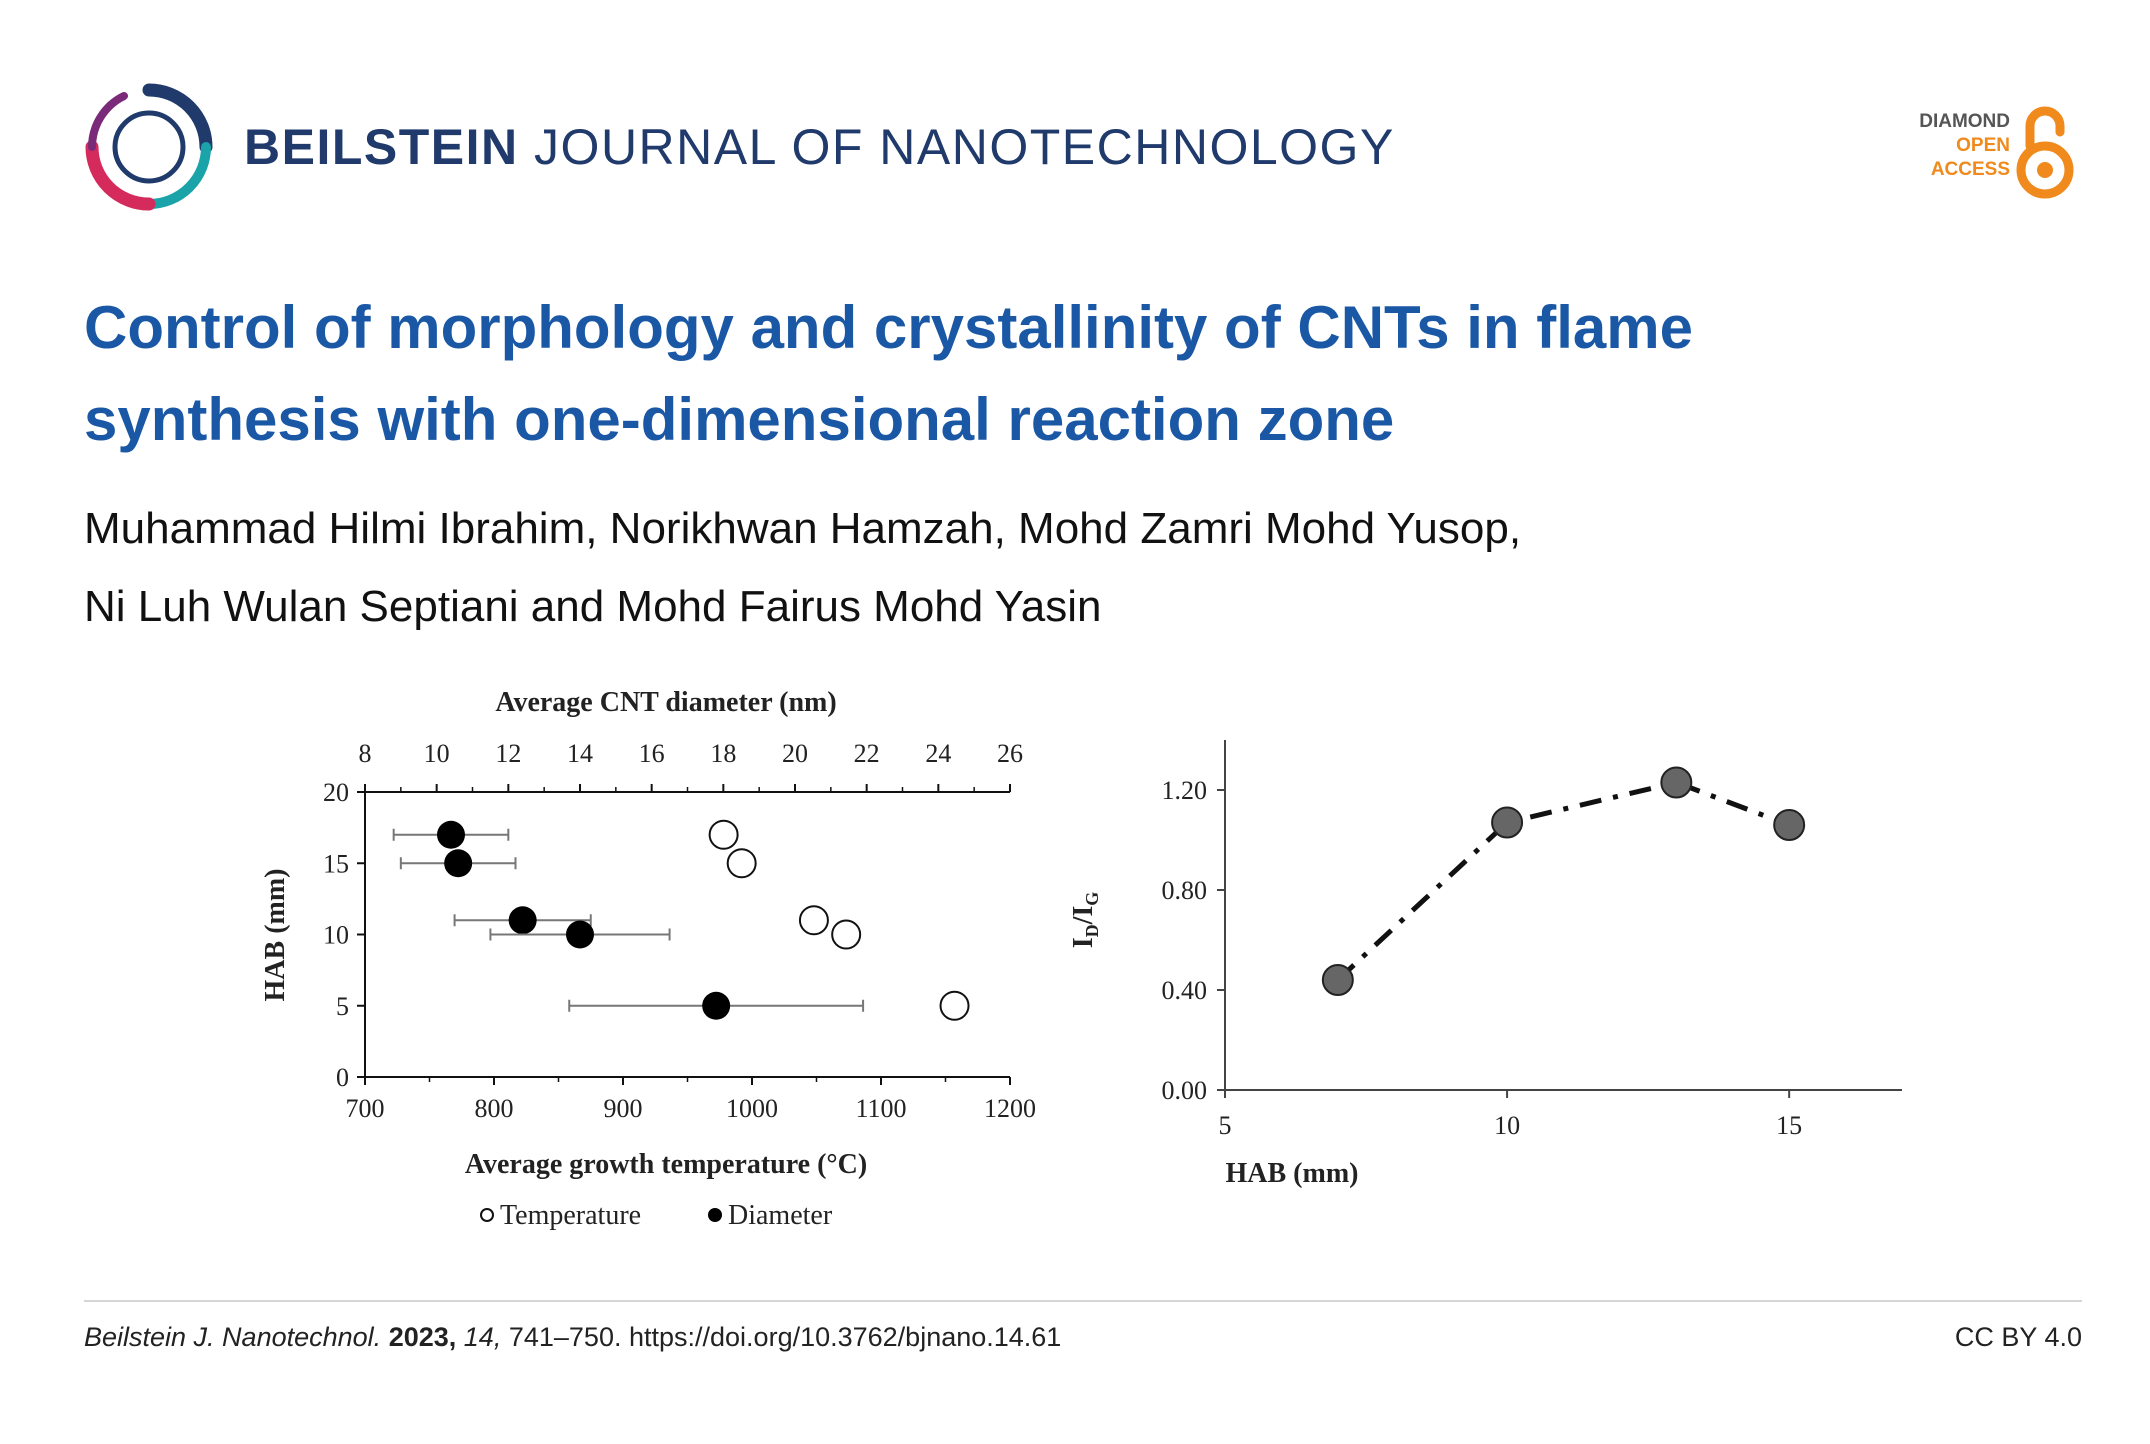  Describe the element at coordinates (845, 1337) in the screenshot. I see `footer-doi-link: https://doi.org/10.3762/bjnano.14.61` at that location.